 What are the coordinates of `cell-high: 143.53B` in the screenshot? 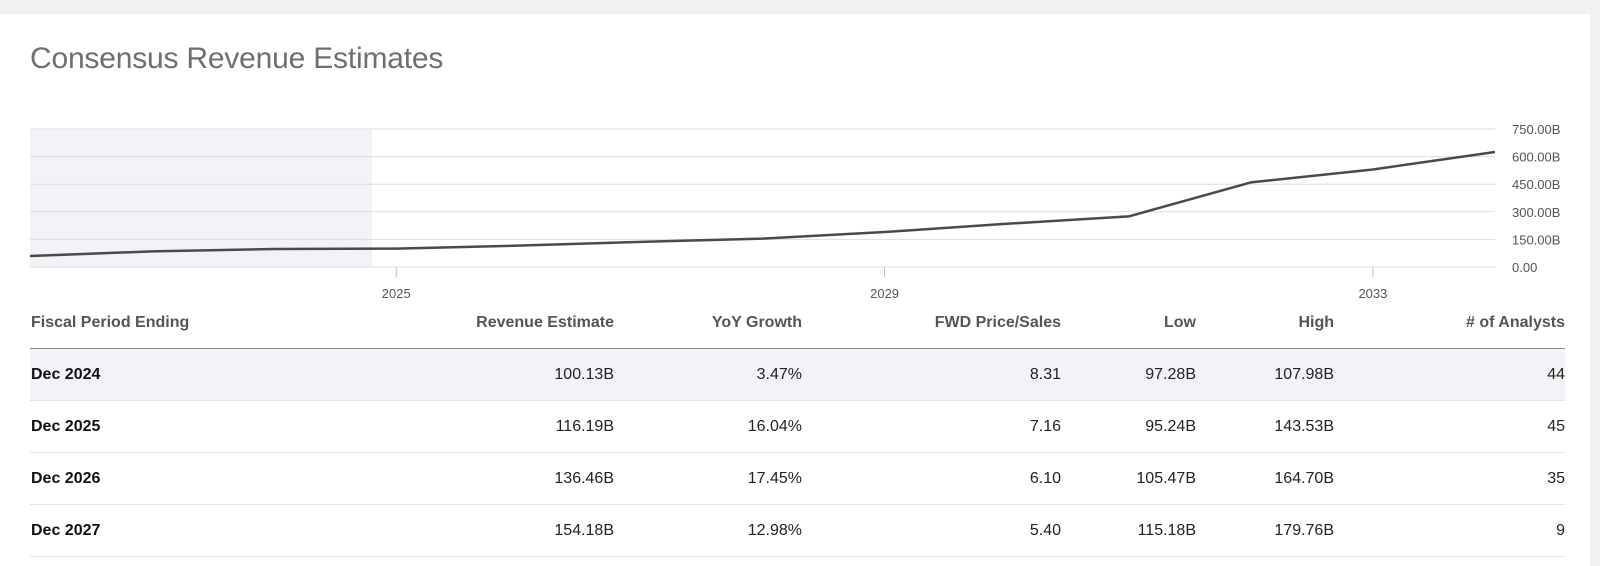 It's located at (1265, 426).